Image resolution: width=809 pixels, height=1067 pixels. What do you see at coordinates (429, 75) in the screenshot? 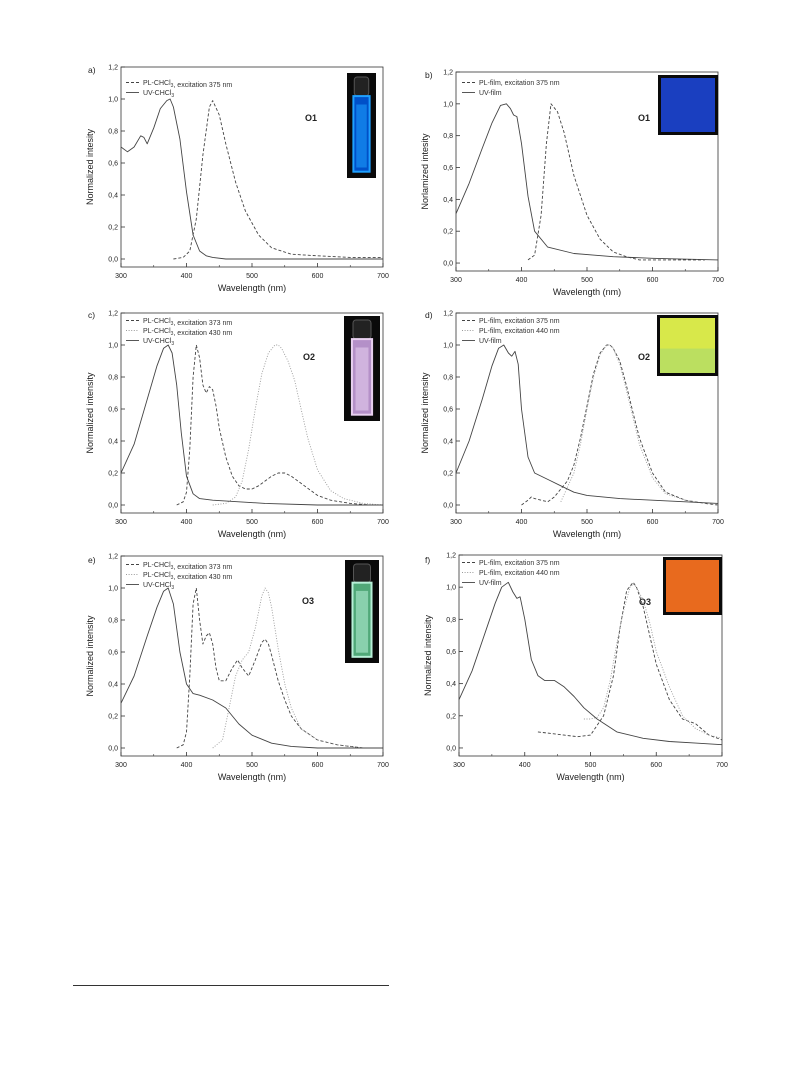
I see `panel-letter: b)` at bounding box center [429, 75].